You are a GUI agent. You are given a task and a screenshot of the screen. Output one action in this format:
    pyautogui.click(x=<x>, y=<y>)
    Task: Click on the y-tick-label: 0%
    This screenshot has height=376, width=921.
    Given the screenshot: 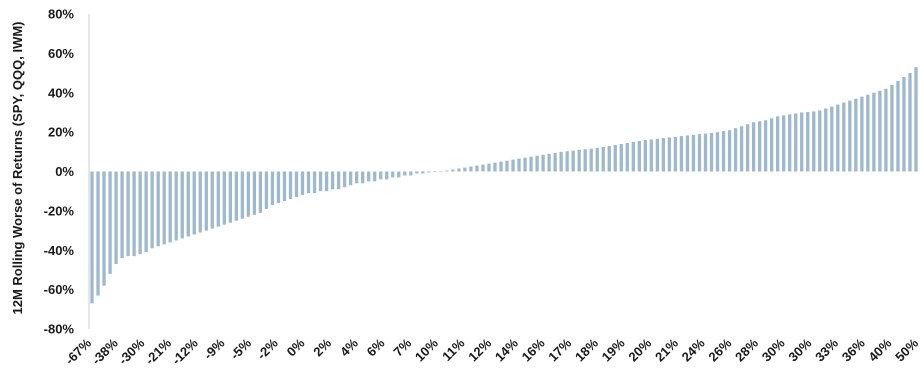 What is the action you would take?
    pyautogui.click(x=64, y=171)
    